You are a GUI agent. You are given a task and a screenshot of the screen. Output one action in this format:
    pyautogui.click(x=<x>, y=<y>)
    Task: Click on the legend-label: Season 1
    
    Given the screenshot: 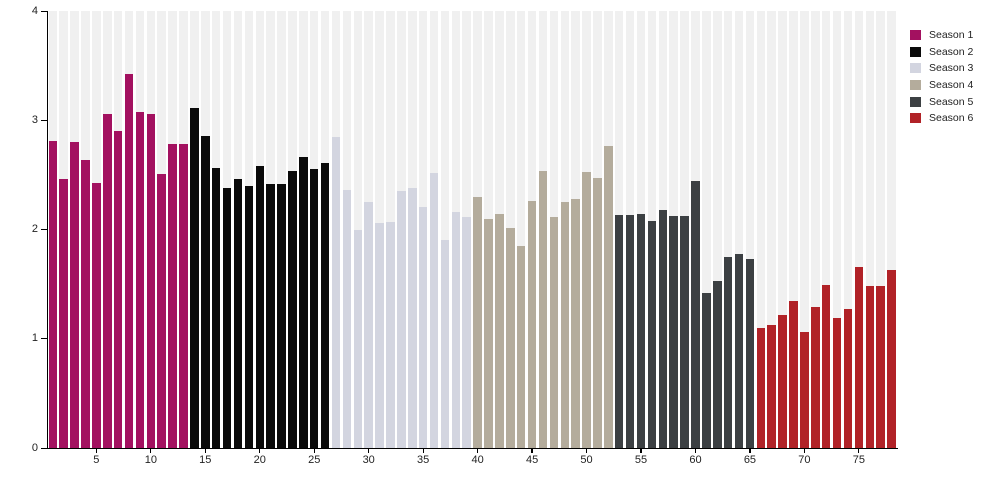 What is the action you would take?
    pyautogui.click(x=951, y=35)
    